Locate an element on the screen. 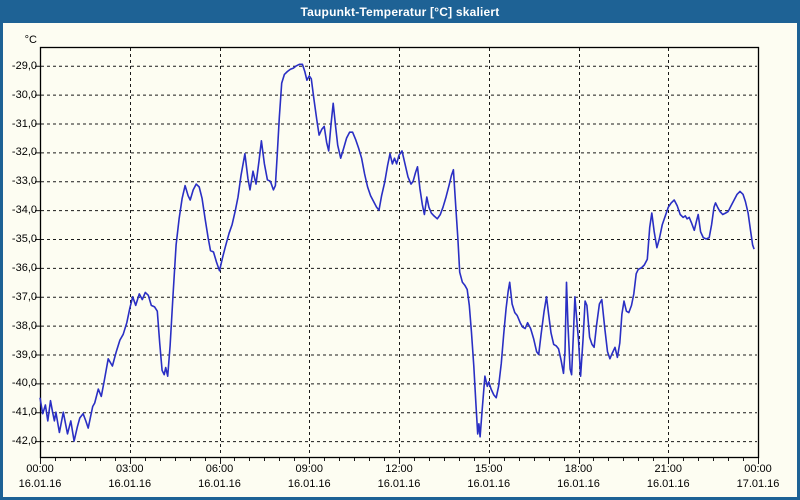  window-titlebar: Taupunkt-Temperatur [°C] skaliert is located at coordinates (400, 11).